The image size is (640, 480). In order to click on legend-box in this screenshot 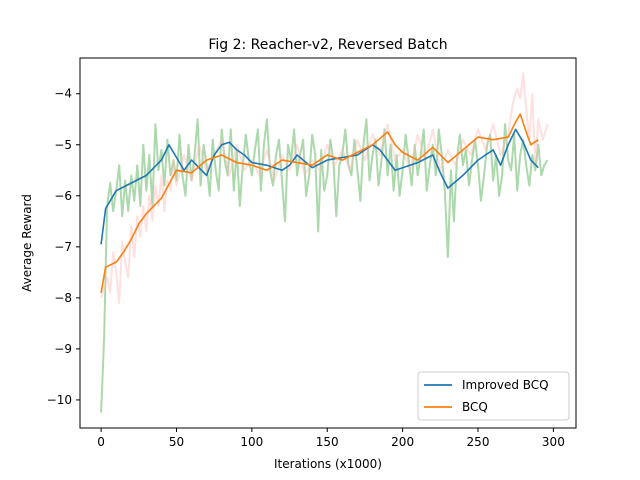, I will do `click(493, 396)`.